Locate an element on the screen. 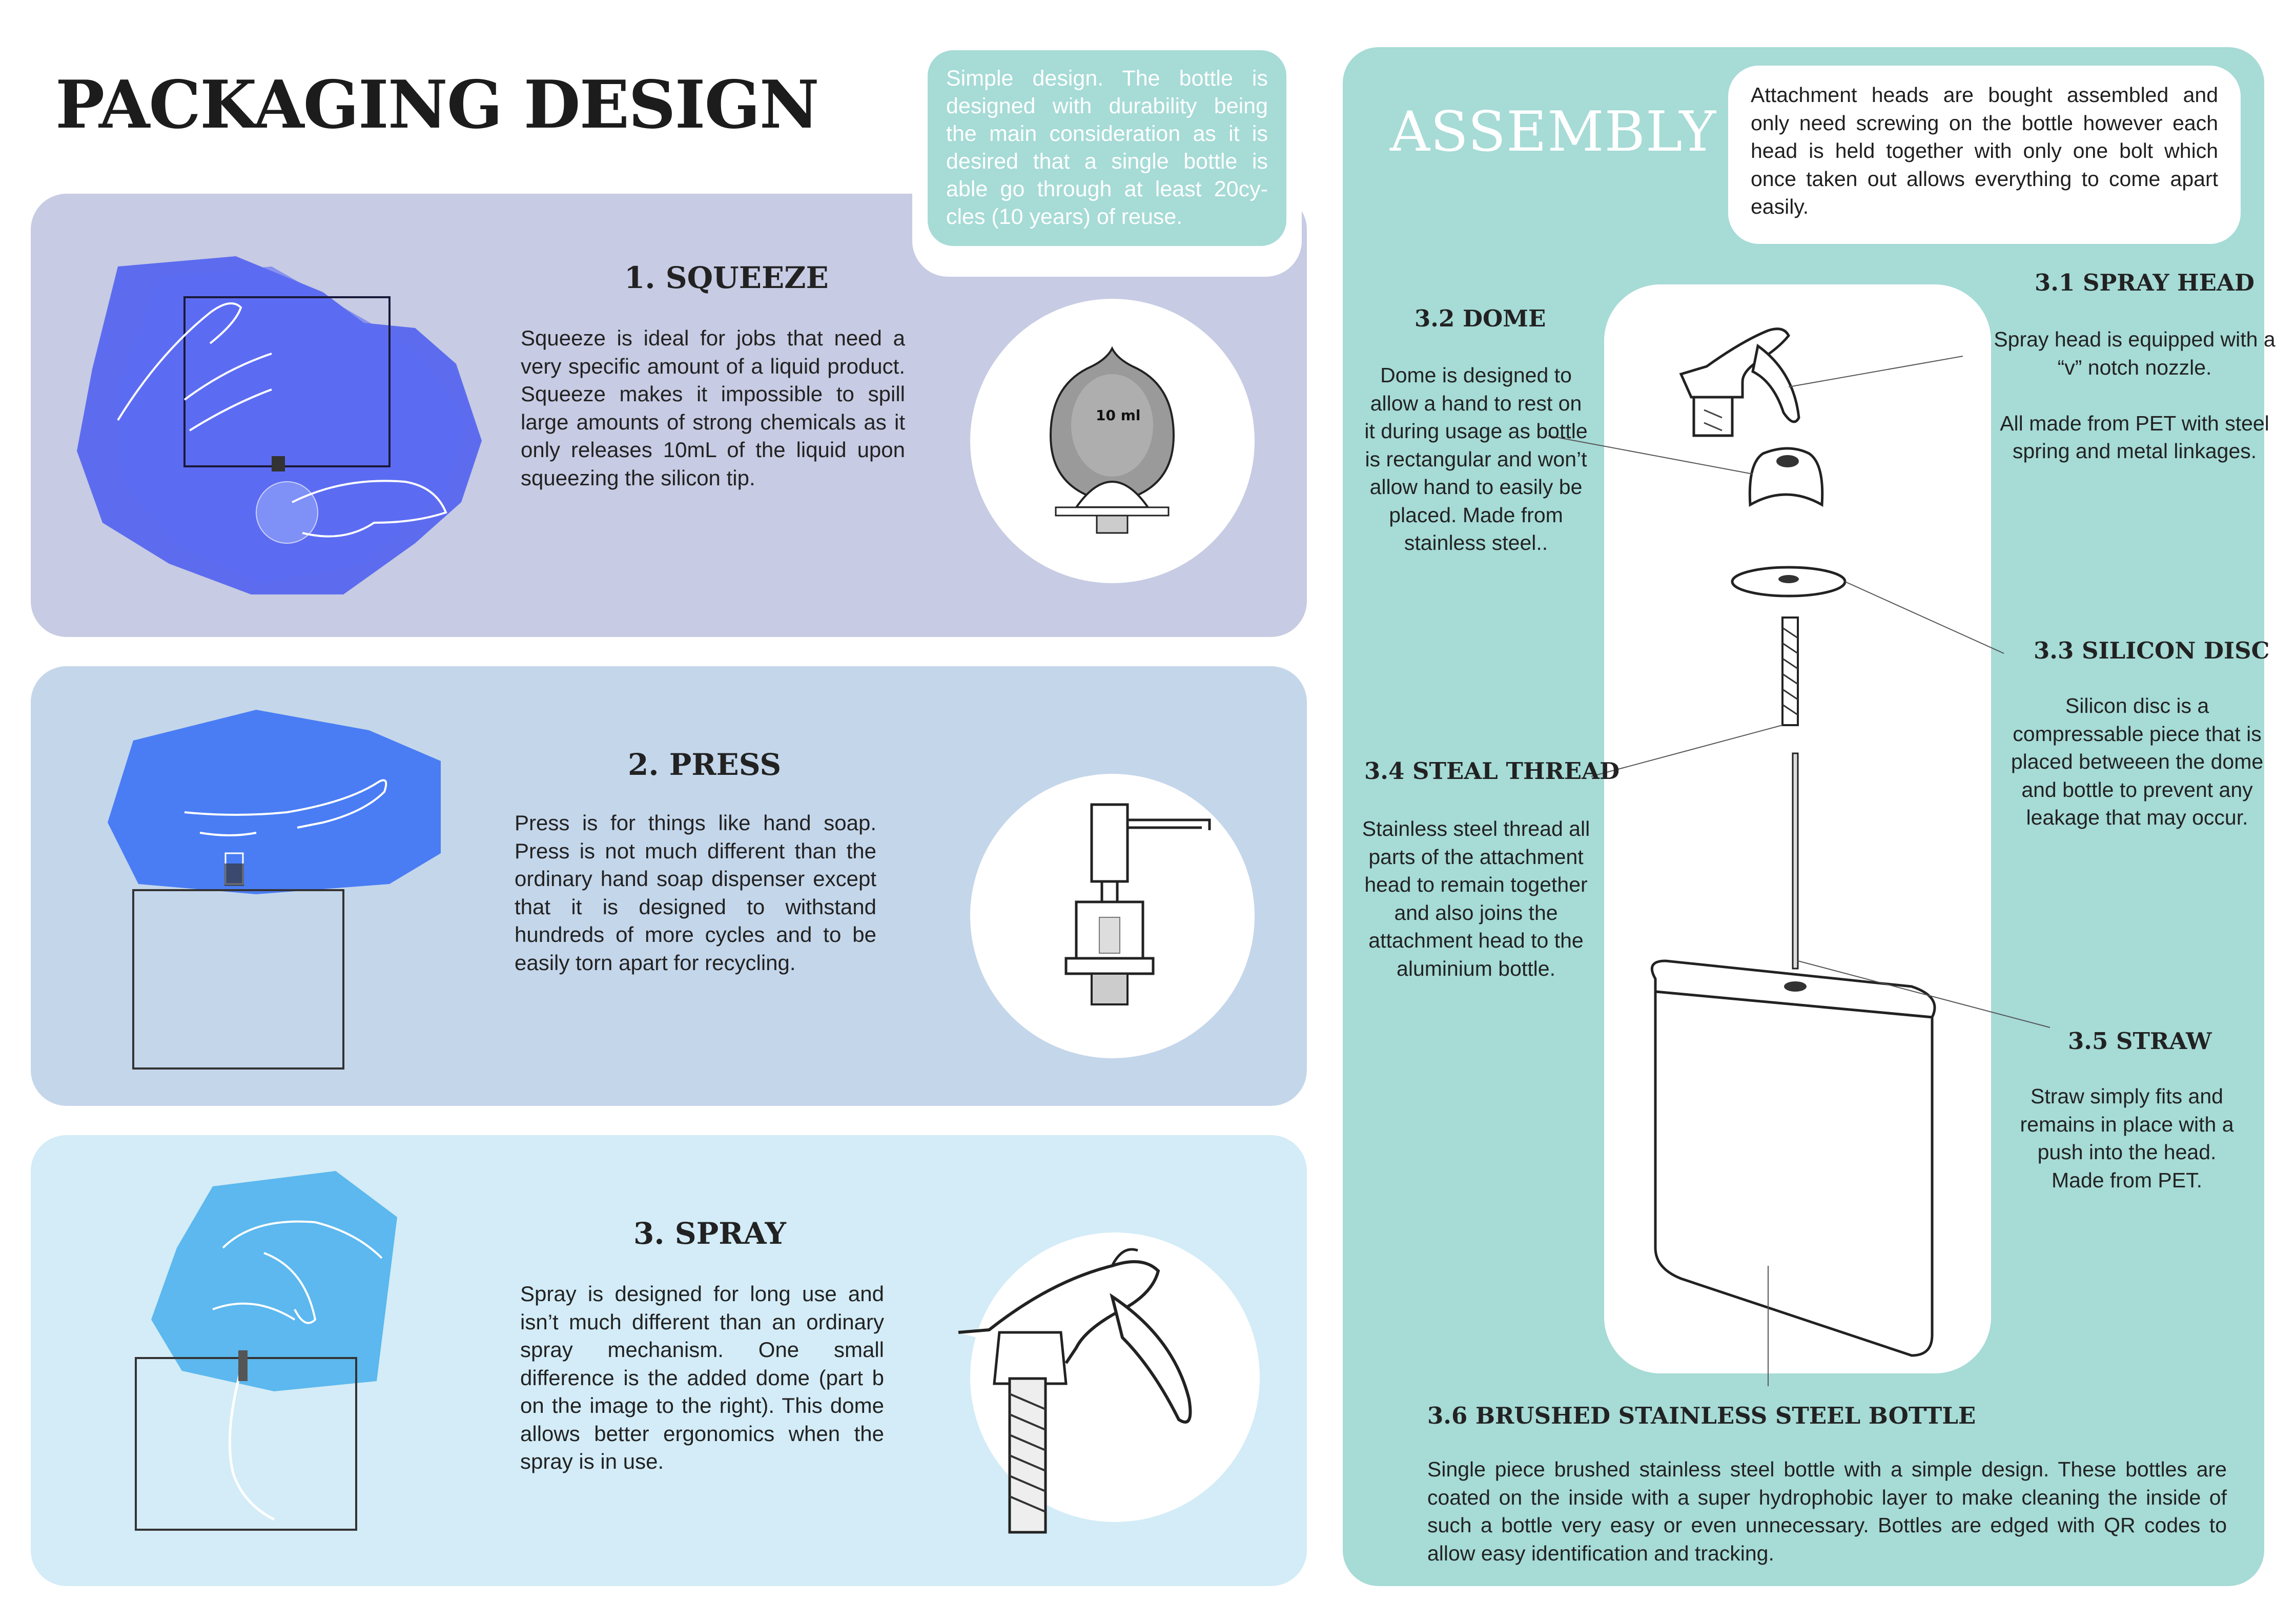 This screenshot has width=2296, height=1624. bottle-part is located at coordinates (1793, 1158).